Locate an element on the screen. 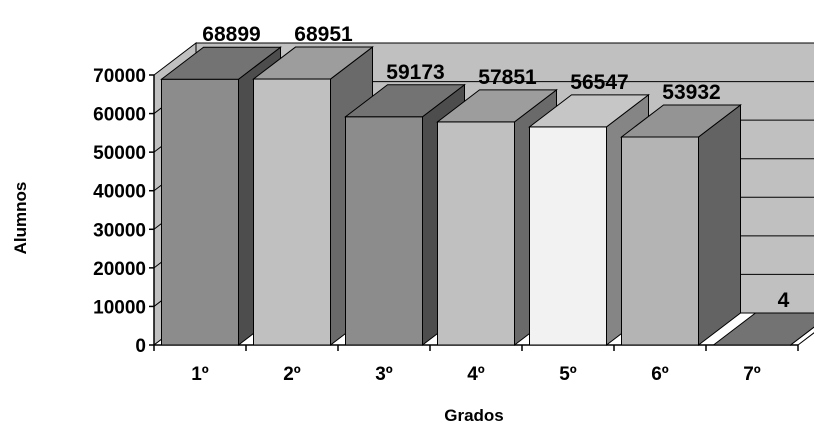 This screenshot has width=814, height=430. data-label: 57851 is located at coordinates (507, 77).